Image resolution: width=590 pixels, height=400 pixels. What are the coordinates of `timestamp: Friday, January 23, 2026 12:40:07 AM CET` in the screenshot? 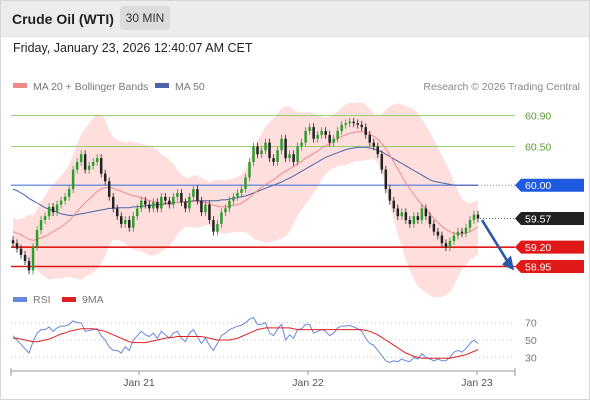 It's located at (133, 48).